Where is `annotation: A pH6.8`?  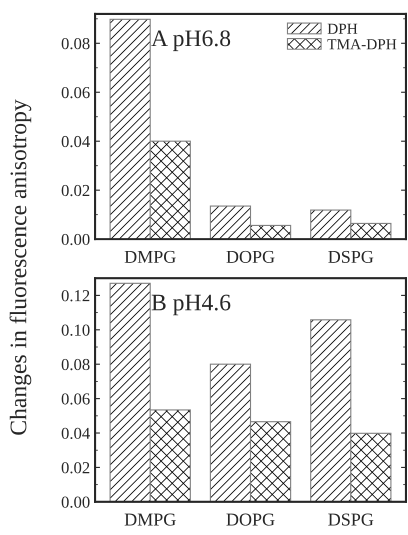
annotation: A pH6.8 is located at coordinates (190, 41).